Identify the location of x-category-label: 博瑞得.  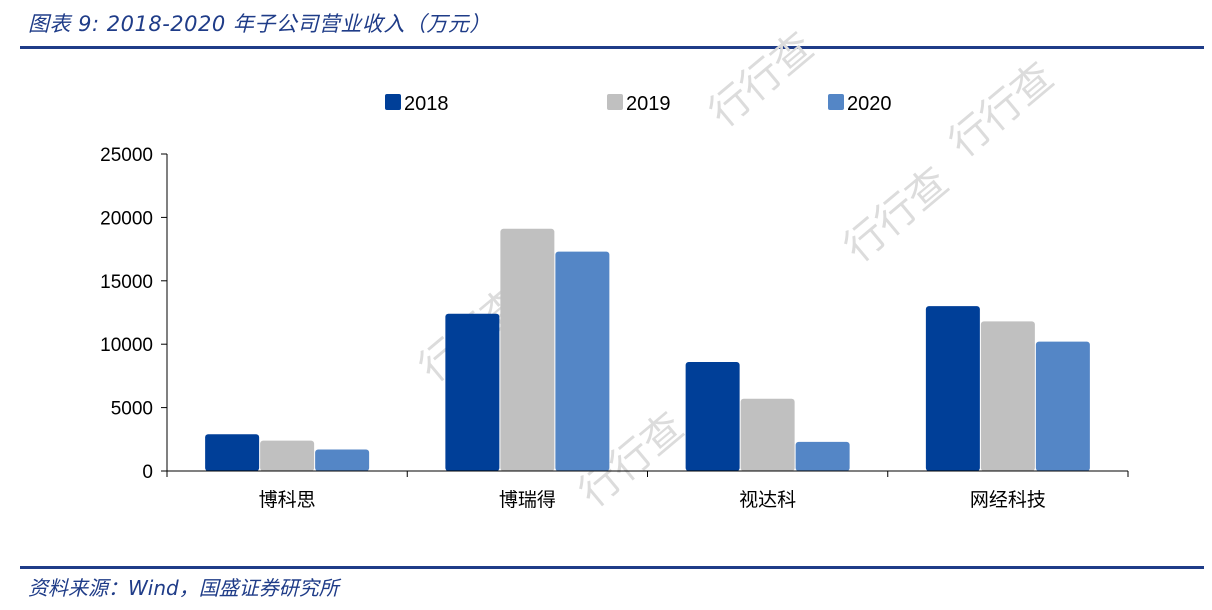
(527, 500).